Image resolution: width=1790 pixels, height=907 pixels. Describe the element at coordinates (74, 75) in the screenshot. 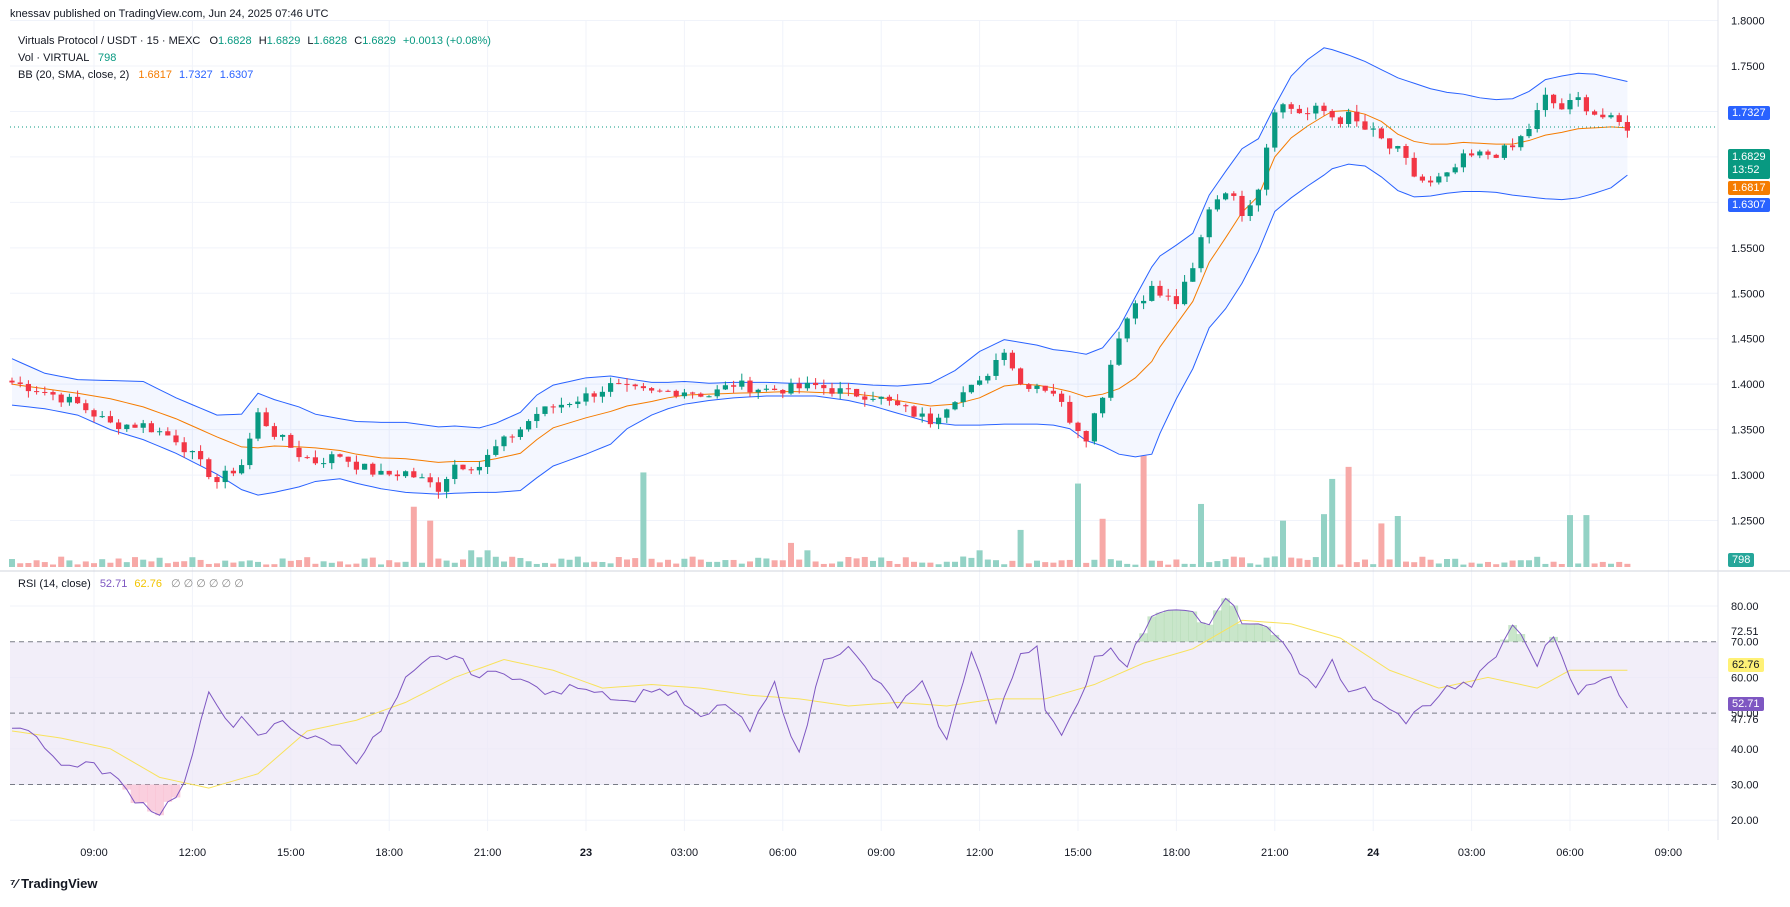

I see `bb-legend-label: BB (20, SMA, close, 2)` at that location.